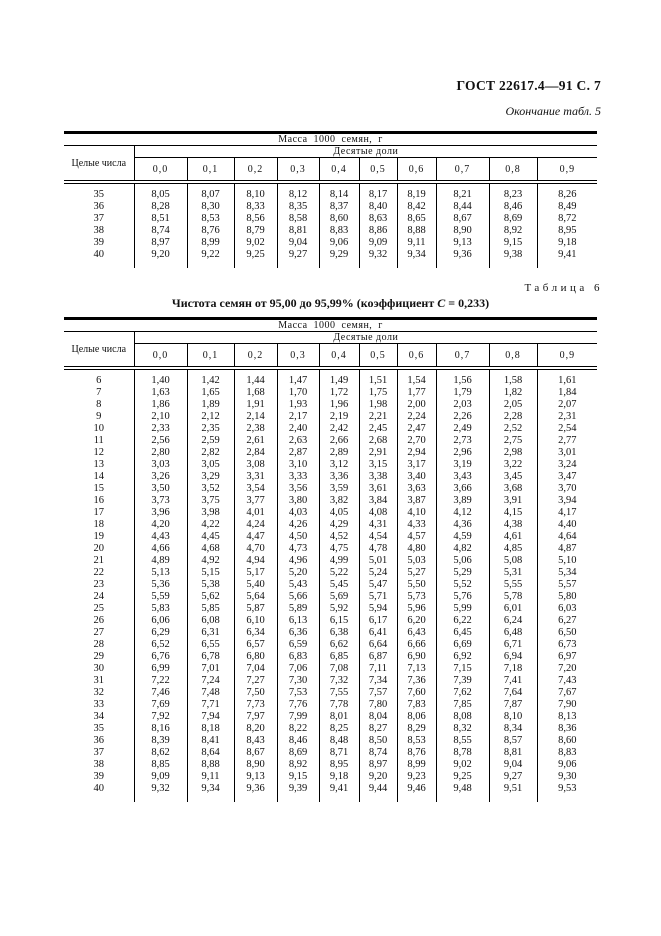 The width and height of the screenshot is (661, 936). I want to click on tenths-group-header: Десятые доли, so click(366, 337).